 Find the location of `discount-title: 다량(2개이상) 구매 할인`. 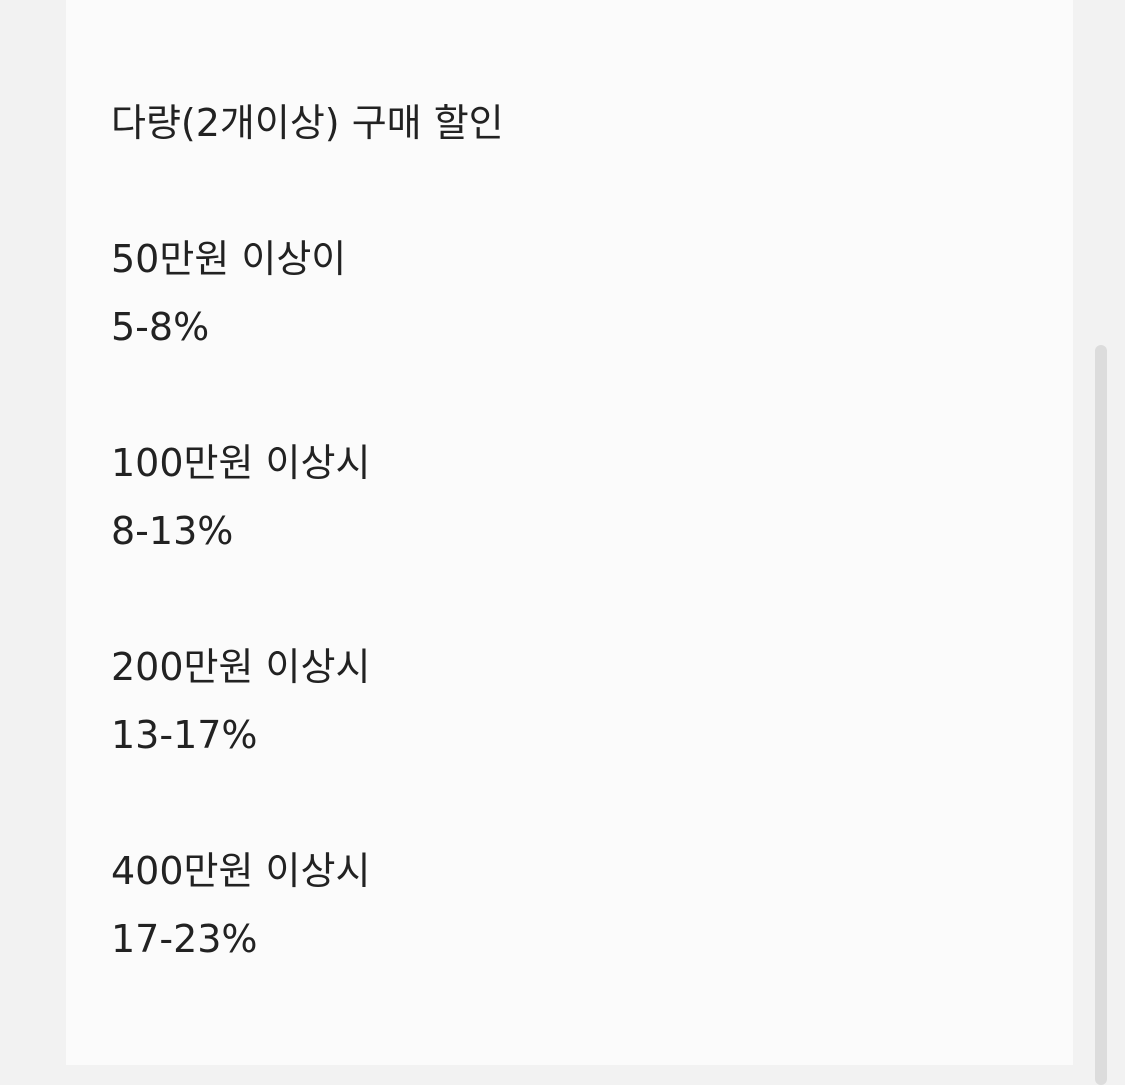

discount-title: 다량(2개이상) 구매 할인 is located at coordinates (307, 123).